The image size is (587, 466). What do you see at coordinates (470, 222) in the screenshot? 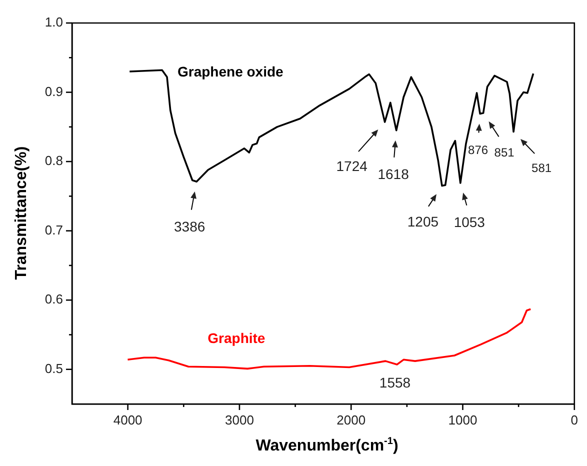
I see `annotation: 1053` at bounding box center [470, 222].